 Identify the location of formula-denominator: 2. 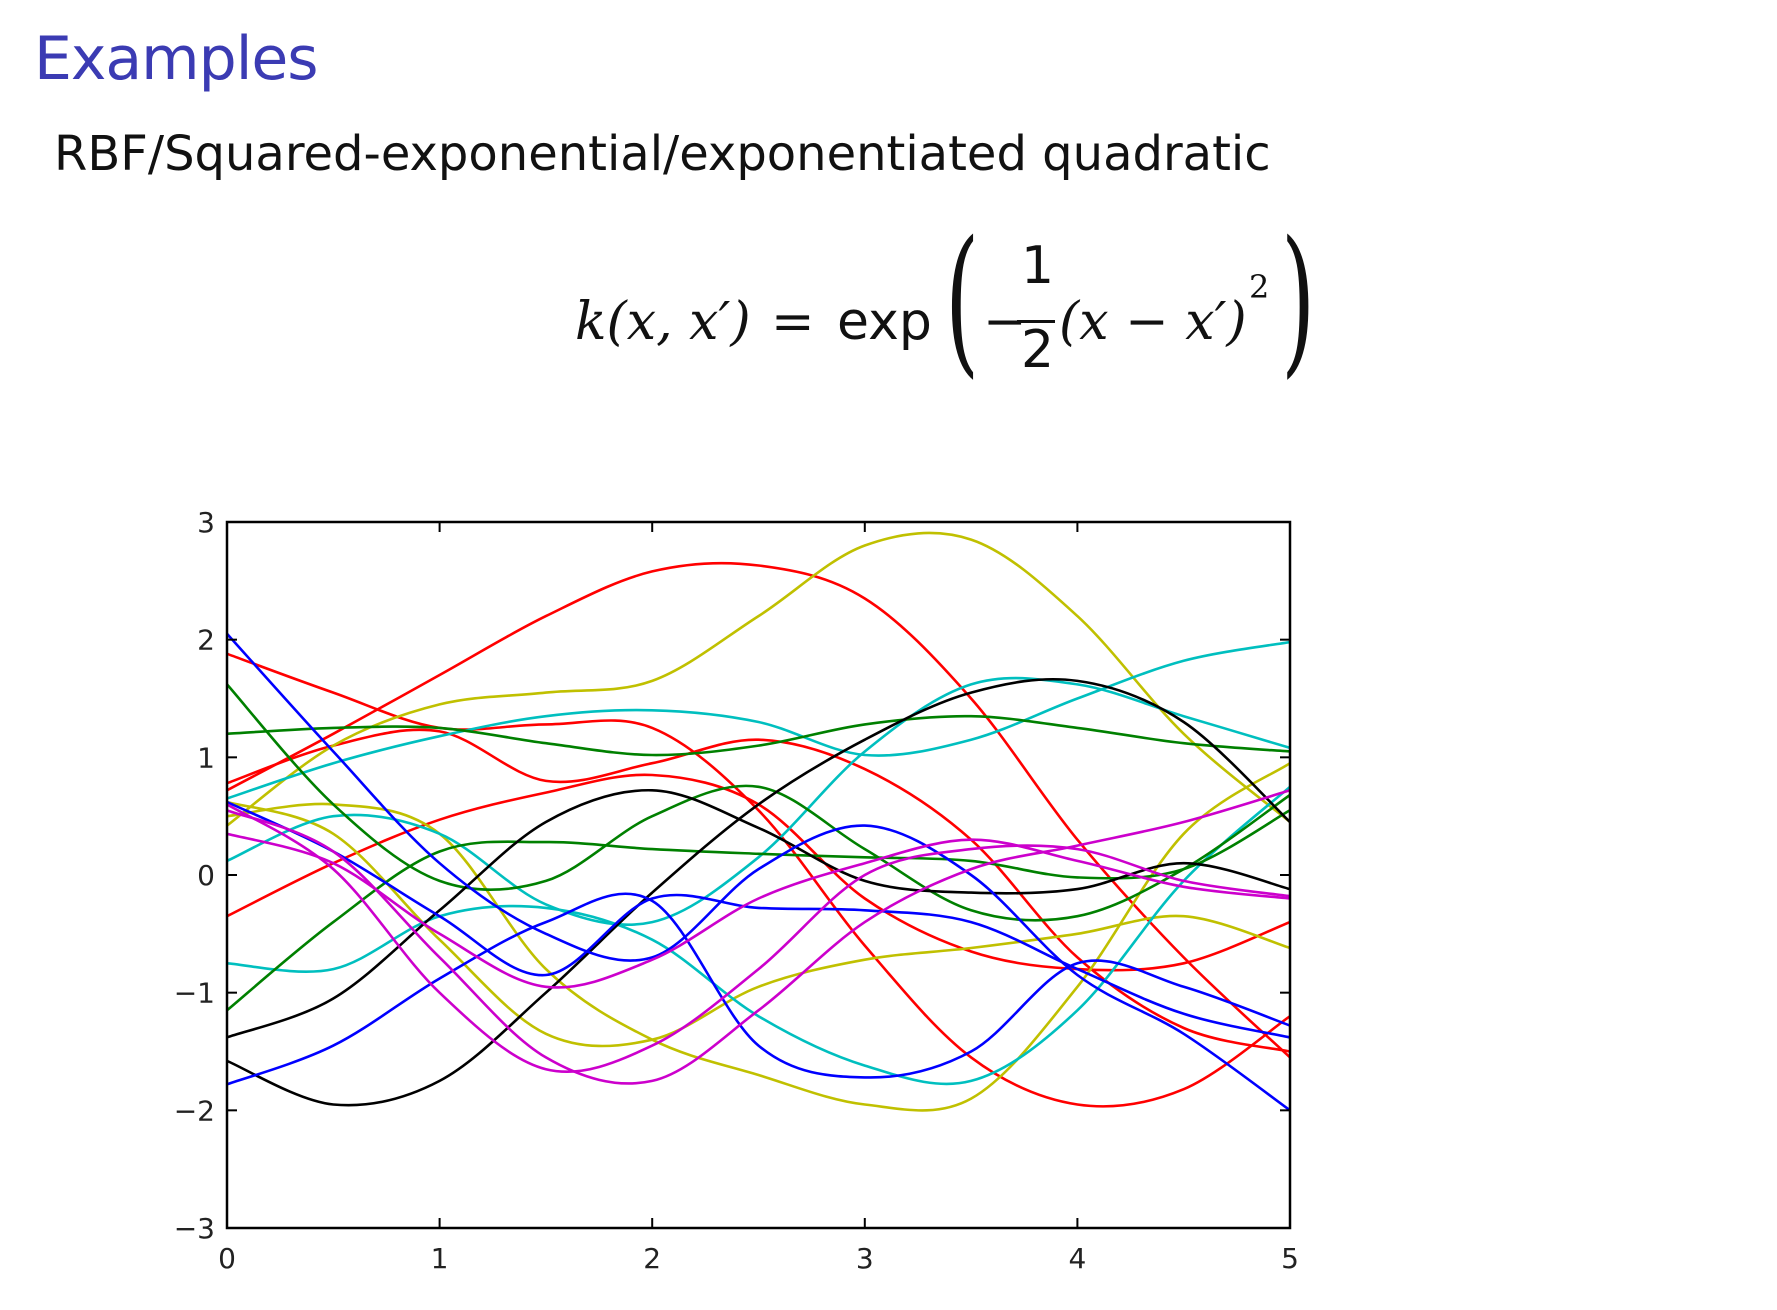
(1038, 350).